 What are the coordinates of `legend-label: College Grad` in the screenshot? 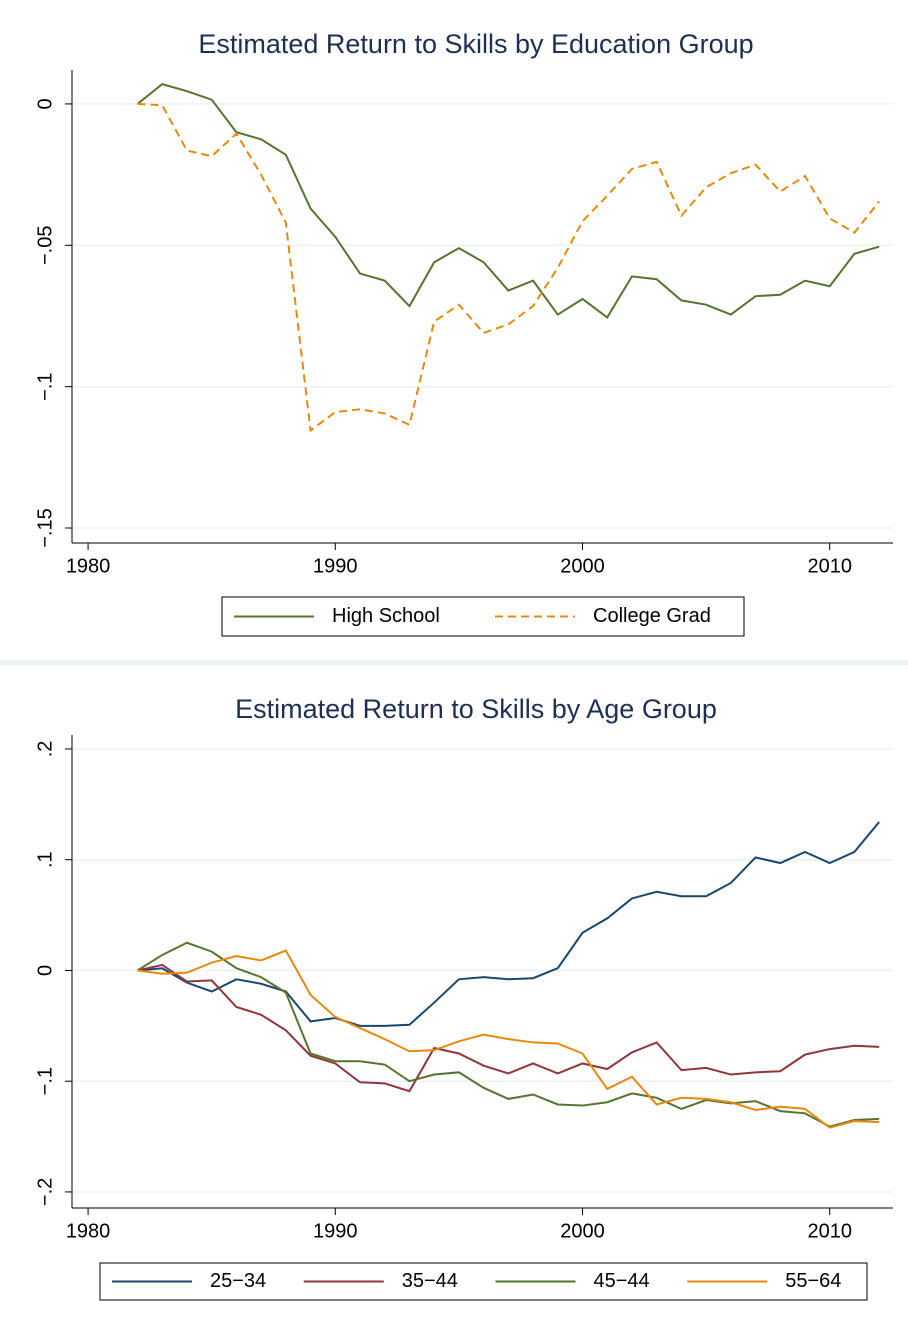 It's located at (652, 616).